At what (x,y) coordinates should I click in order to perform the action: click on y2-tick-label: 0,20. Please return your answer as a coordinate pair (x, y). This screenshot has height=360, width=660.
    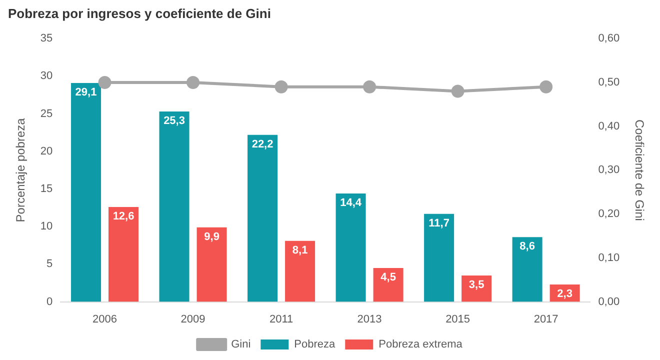
    Looking at the image, I should click on (609, 214).